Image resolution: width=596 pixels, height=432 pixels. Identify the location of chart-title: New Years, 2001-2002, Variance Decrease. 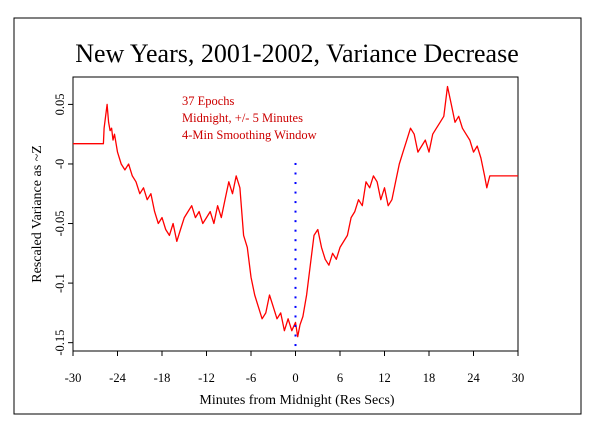
(297, 53).